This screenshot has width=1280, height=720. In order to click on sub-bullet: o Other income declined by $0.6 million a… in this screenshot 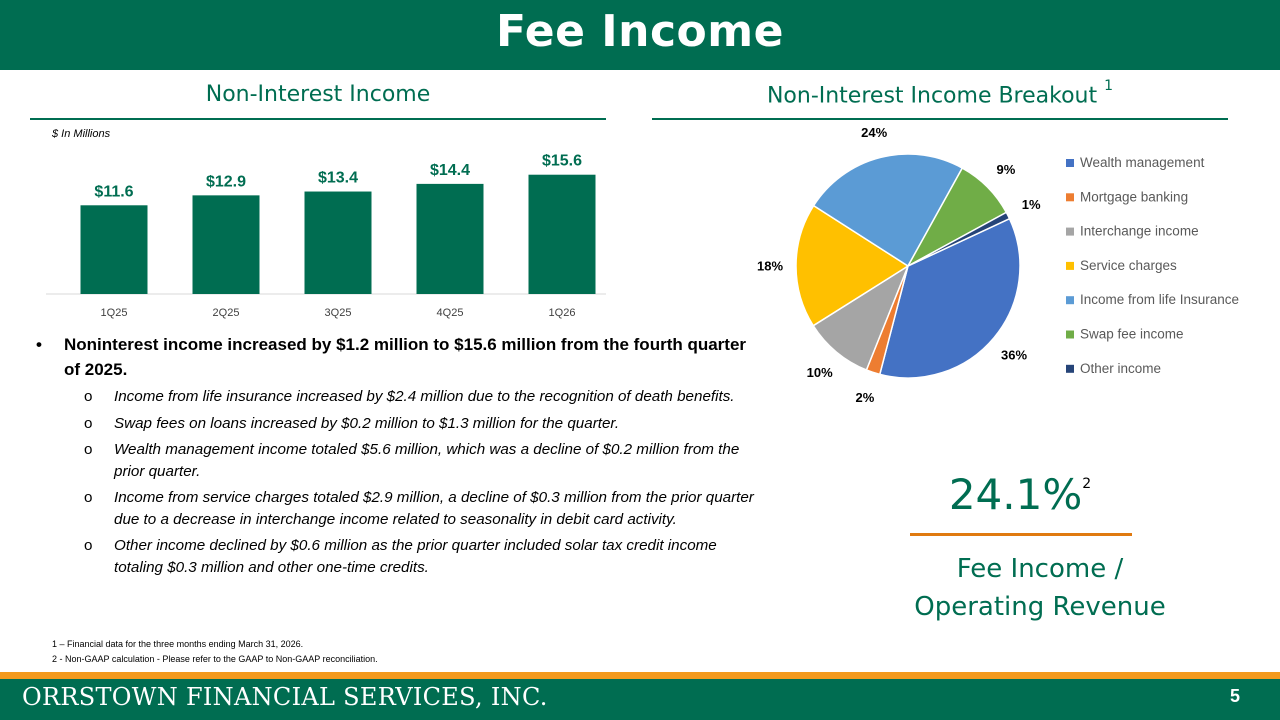, I will do `click(396, 556)`.